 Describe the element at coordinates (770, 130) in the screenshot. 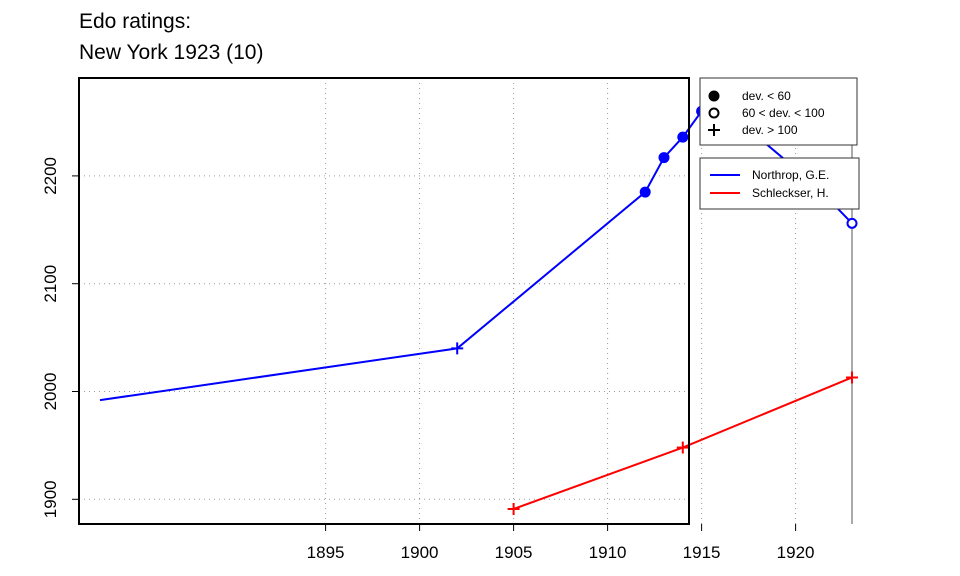

I see `legend-marker-label-2: dev. > 100` at that location.